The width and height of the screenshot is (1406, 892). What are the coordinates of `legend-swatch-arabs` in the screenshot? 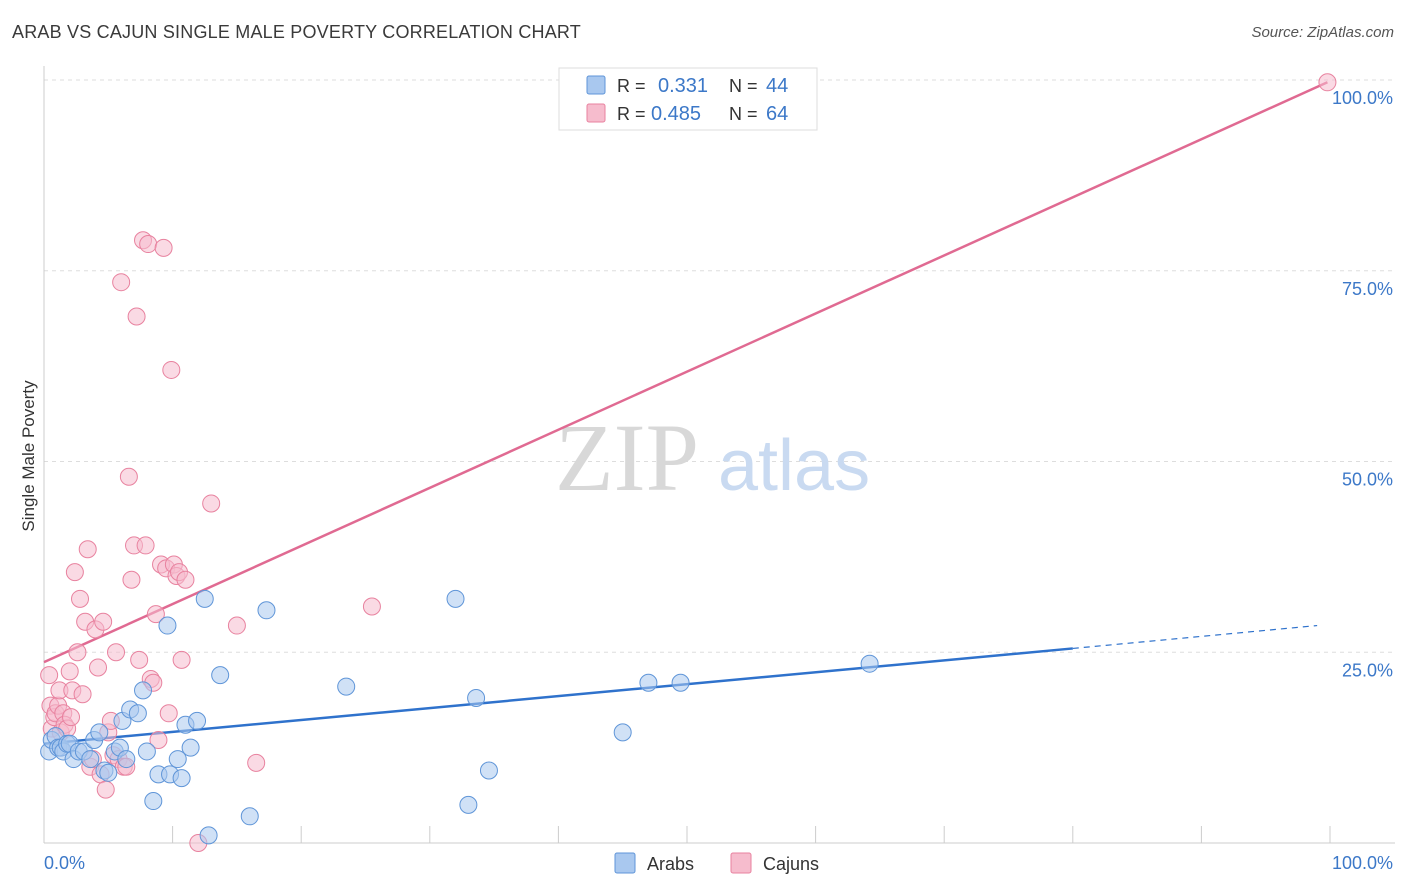 It's located at (596, 85).